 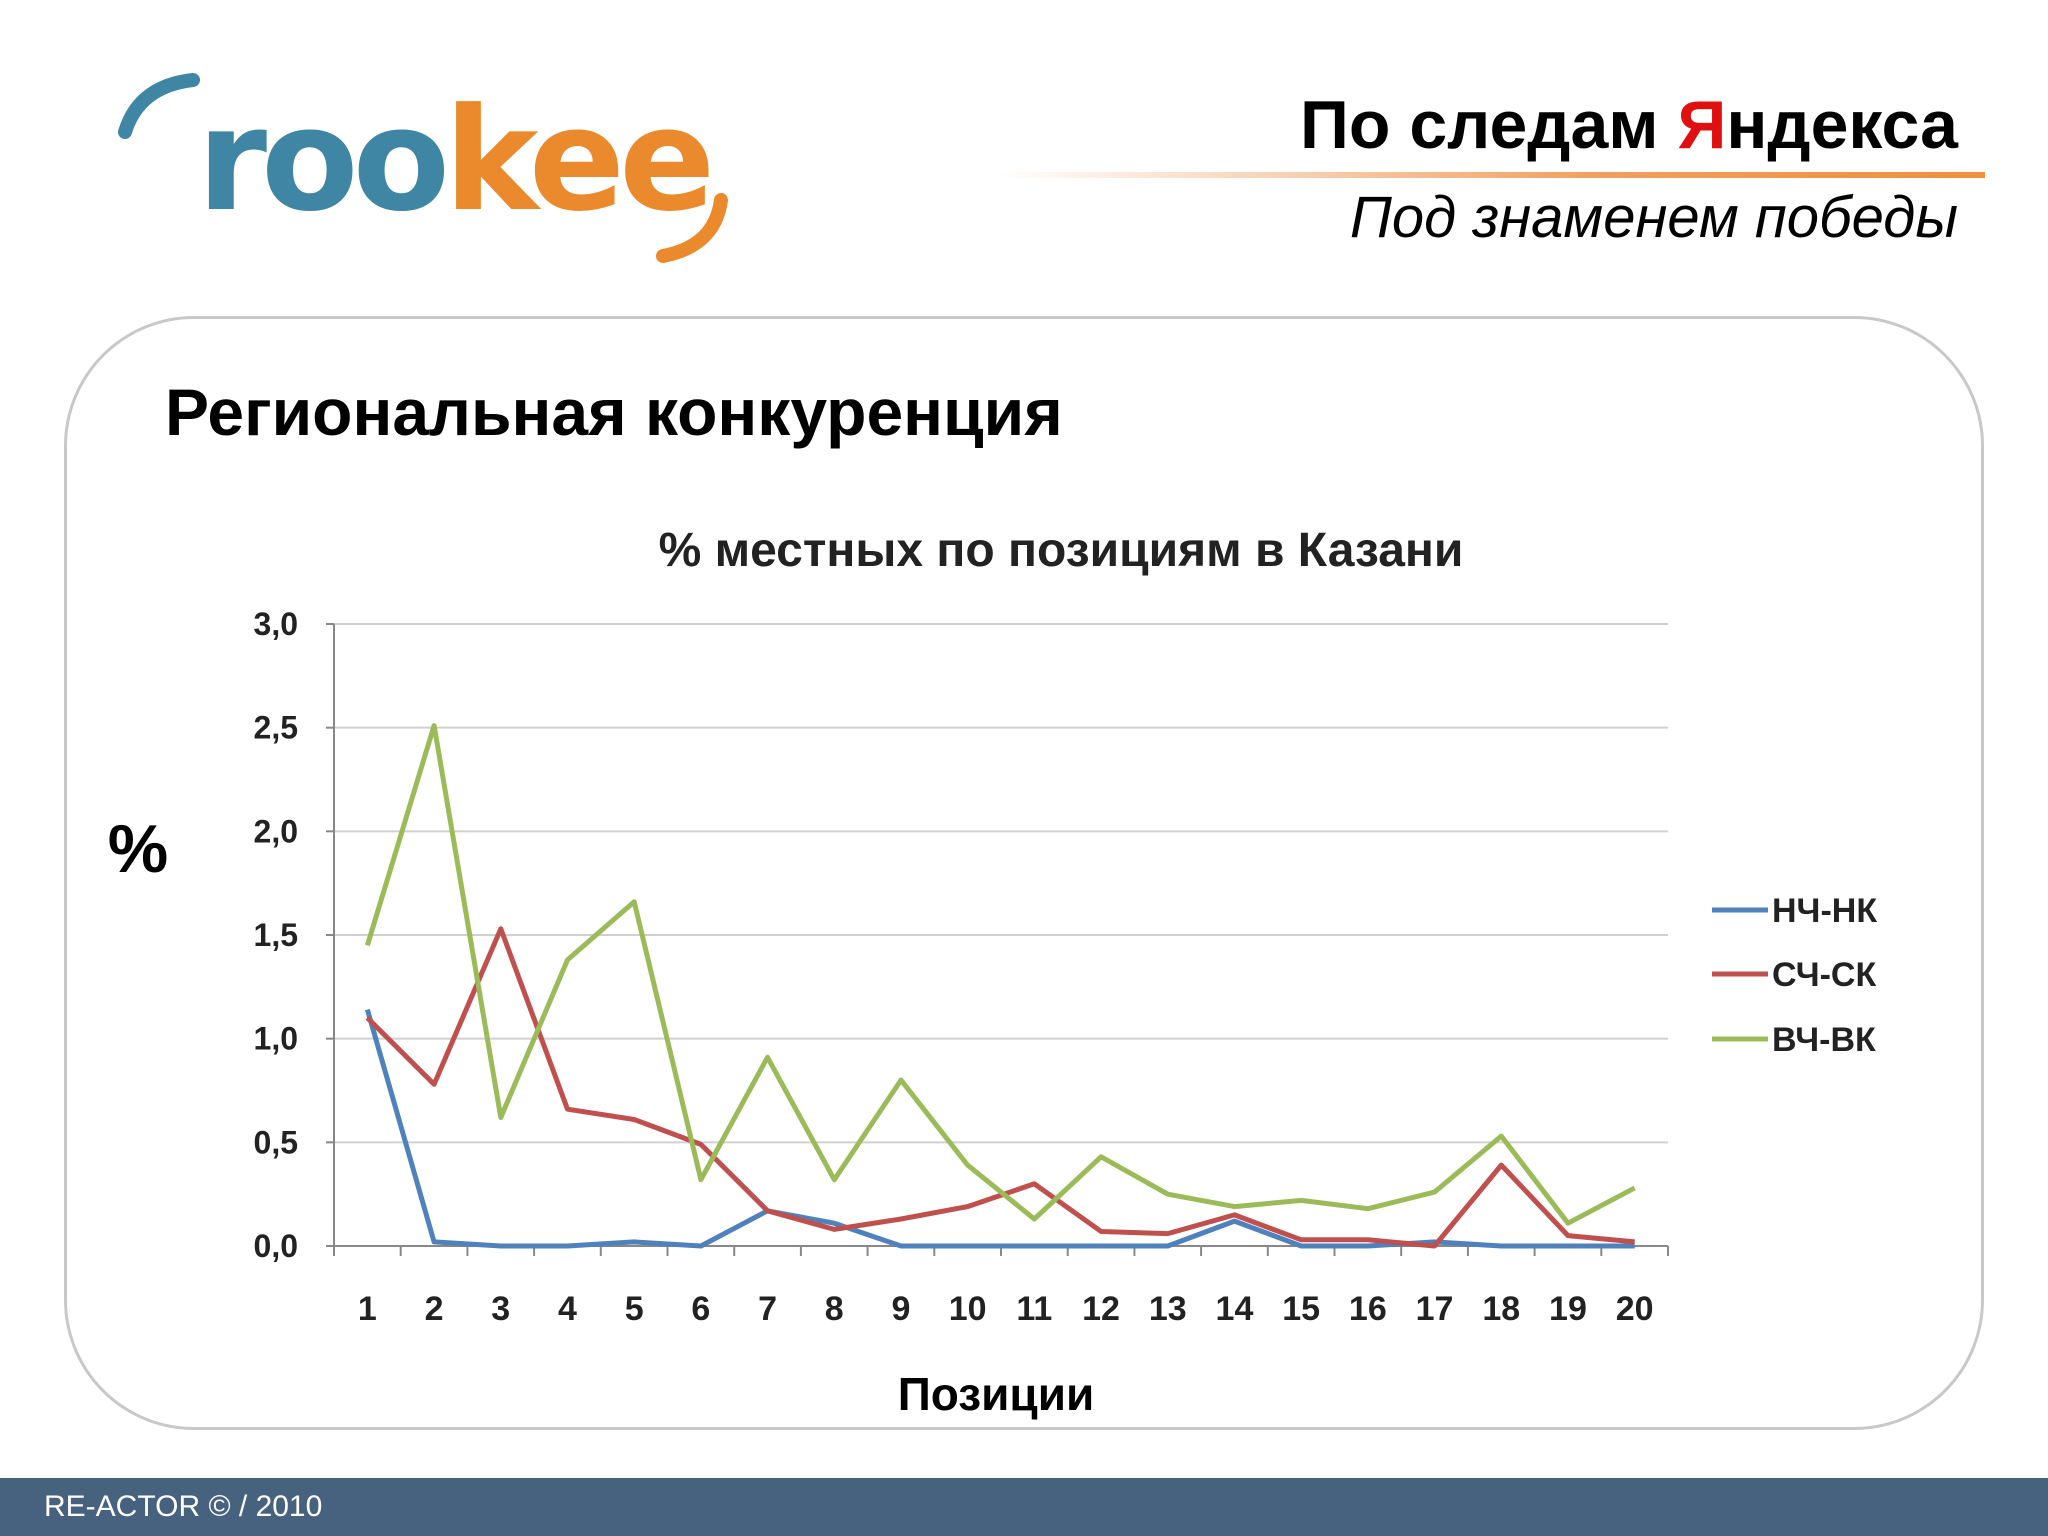 What do you see at coordinates (276, 935) in the screenshot?
I see `y-tick-label: 1,5` at bounding box center [276, 935].